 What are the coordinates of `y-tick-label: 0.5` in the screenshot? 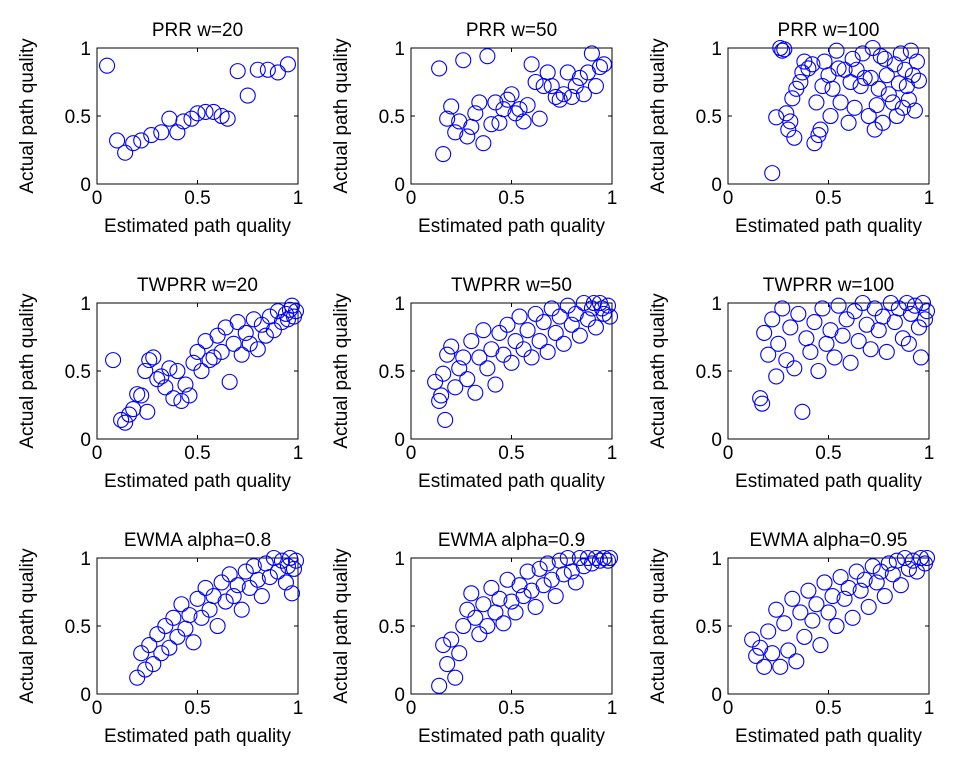 It's located at (392, 372).